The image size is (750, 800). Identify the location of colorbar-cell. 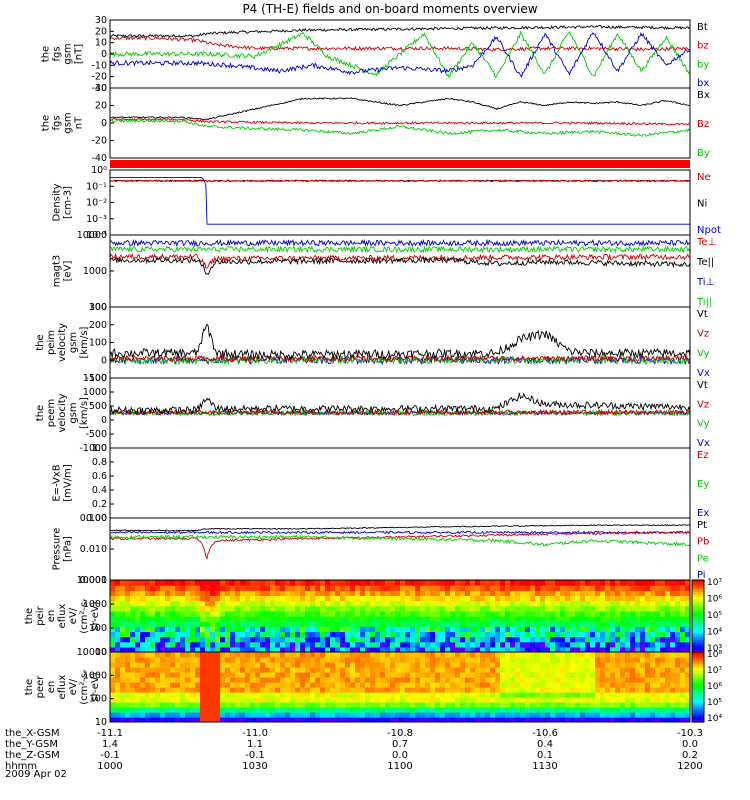
(698, 586).